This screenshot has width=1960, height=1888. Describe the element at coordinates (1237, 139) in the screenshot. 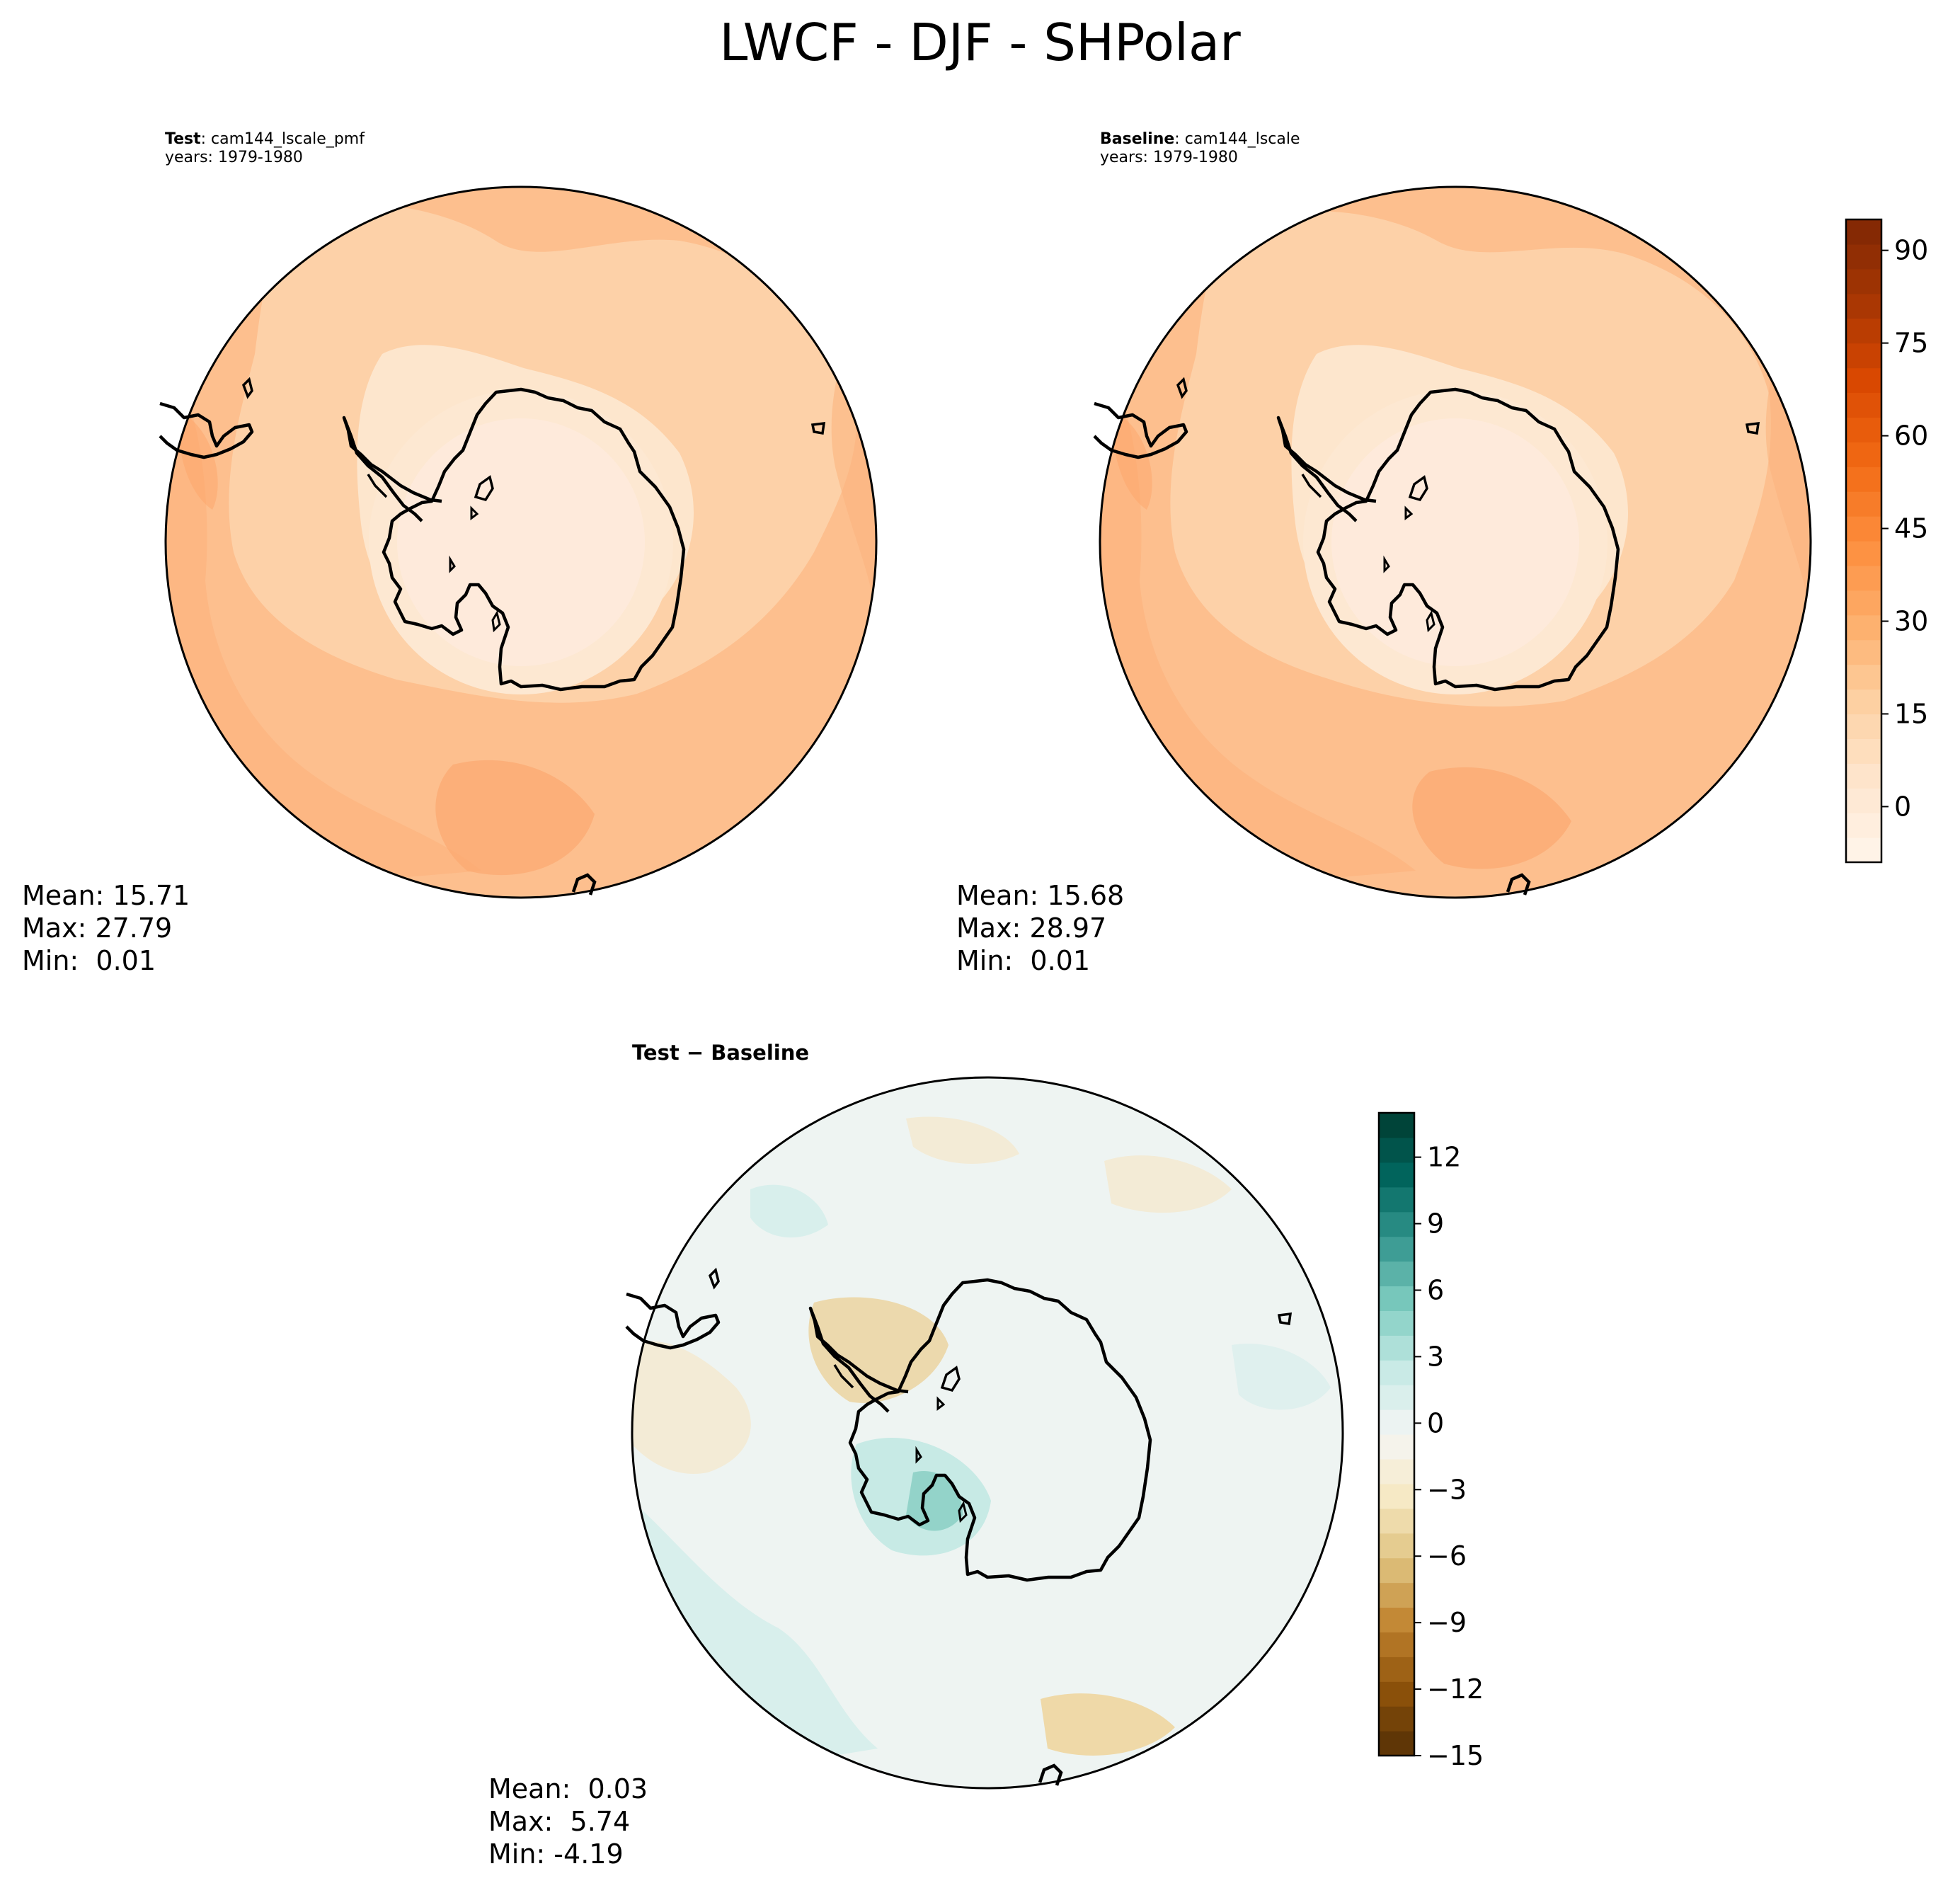

I see `baseline-label-case: : cam144_lscale` at that location.